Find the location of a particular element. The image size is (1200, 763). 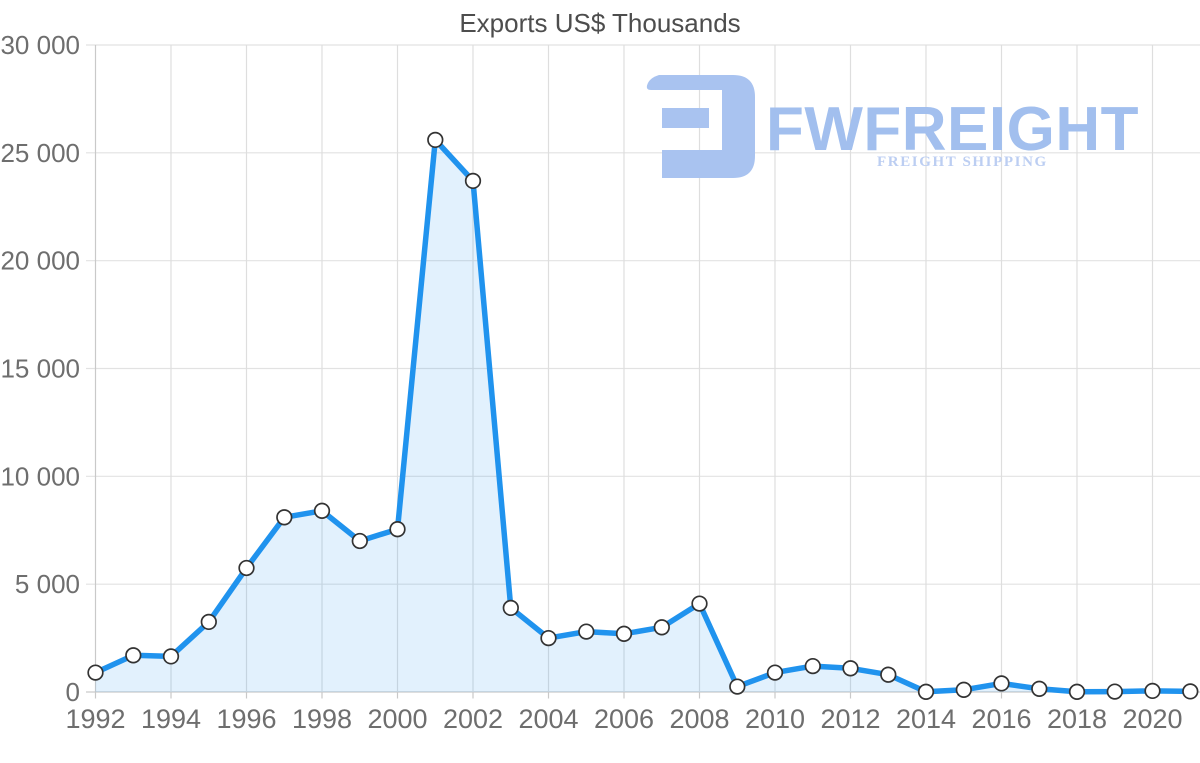

data-point-2014 is located at coordinates (926, 691).